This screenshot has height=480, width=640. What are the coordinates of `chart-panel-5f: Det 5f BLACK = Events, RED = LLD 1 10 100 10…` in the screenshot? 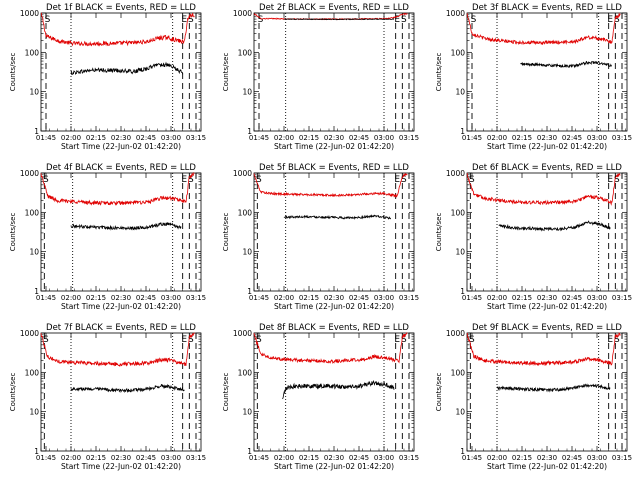 It's located at (320, 237).